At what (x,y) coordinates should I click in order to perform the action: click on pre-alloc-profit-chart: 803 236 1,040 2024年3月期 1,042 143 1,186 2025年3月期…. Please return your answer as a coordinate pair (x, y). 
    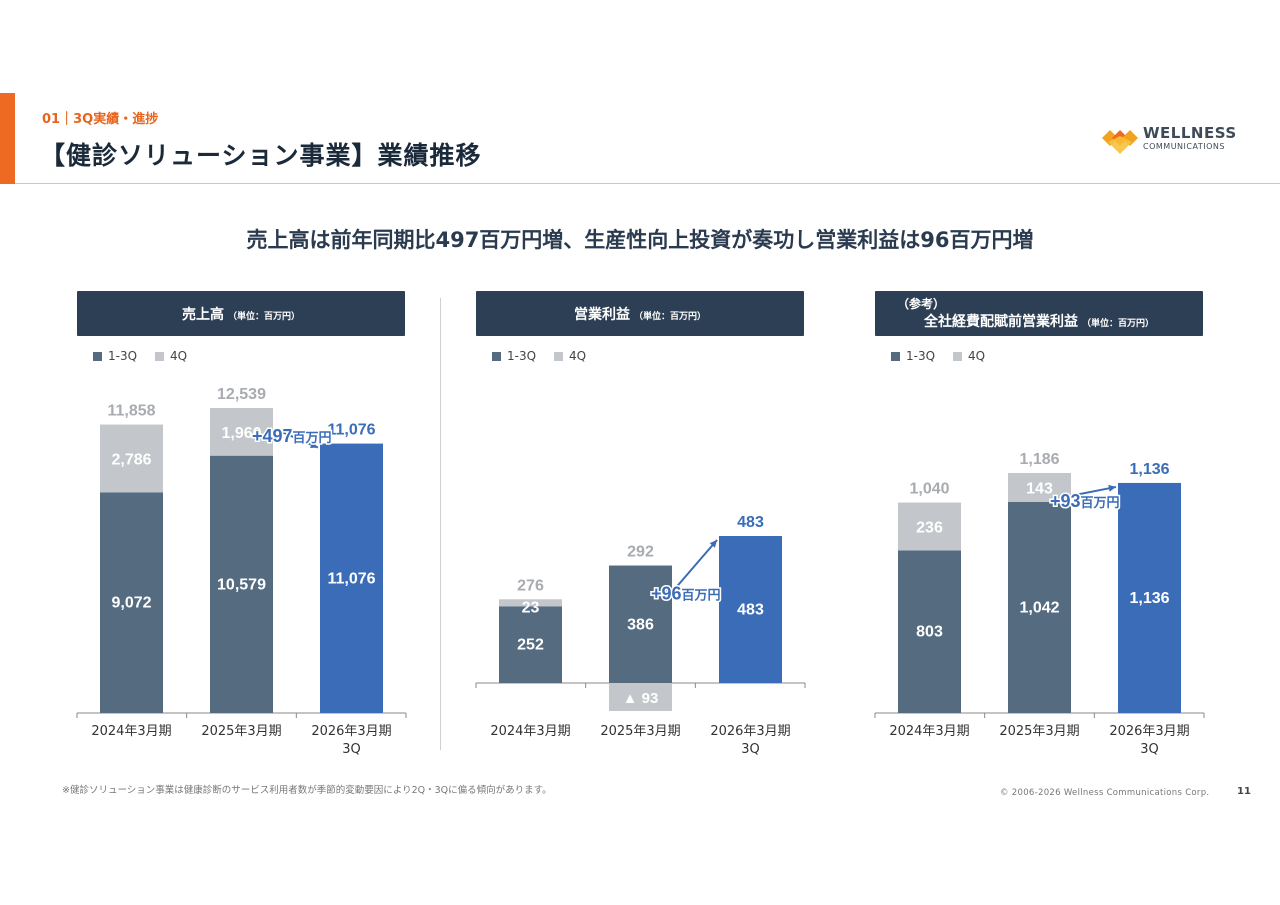
    Looking at the image, I should click on (1039, 604).